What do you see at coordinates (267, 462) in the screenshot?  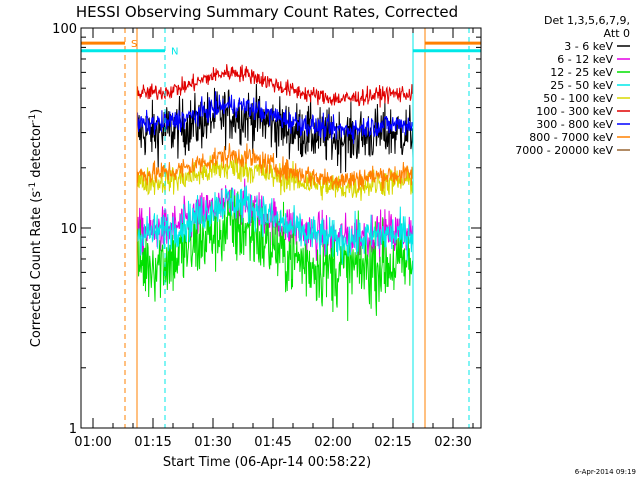 I see `x-axis-label: Start Time (06-Apr-14 00:58:22)` at bounding box center [267, 462].